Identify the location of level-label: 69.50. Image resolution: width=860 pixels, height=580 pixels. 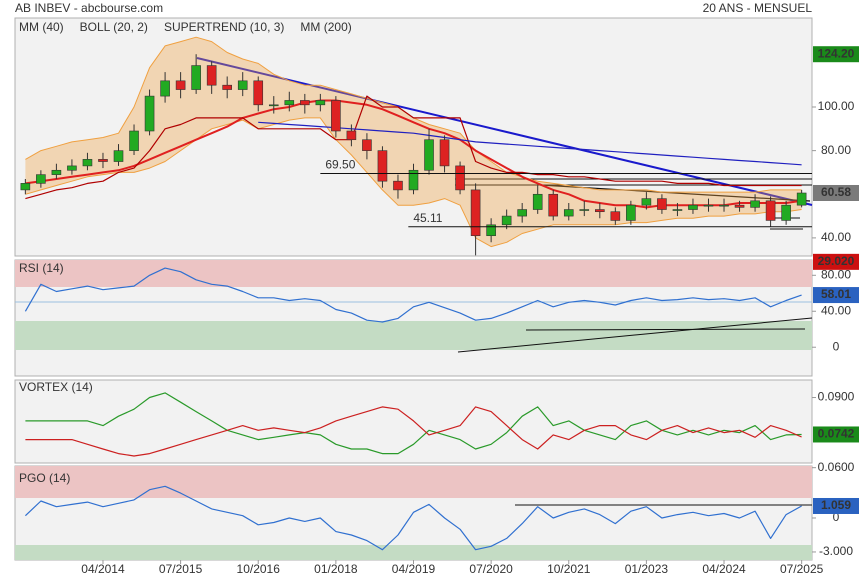
(340, 165).